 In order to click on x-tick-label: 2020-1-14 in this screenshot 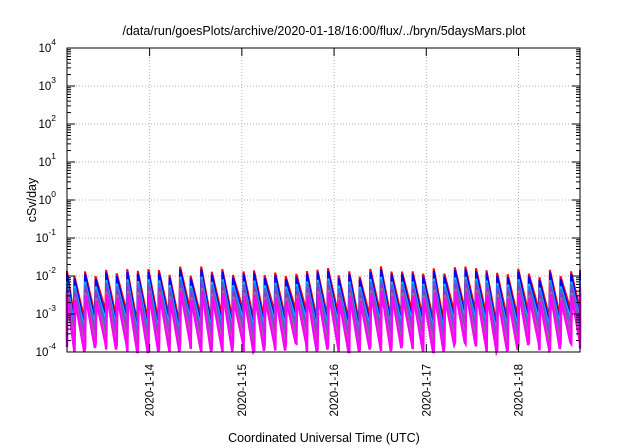, I will do `click(151, 389)`.